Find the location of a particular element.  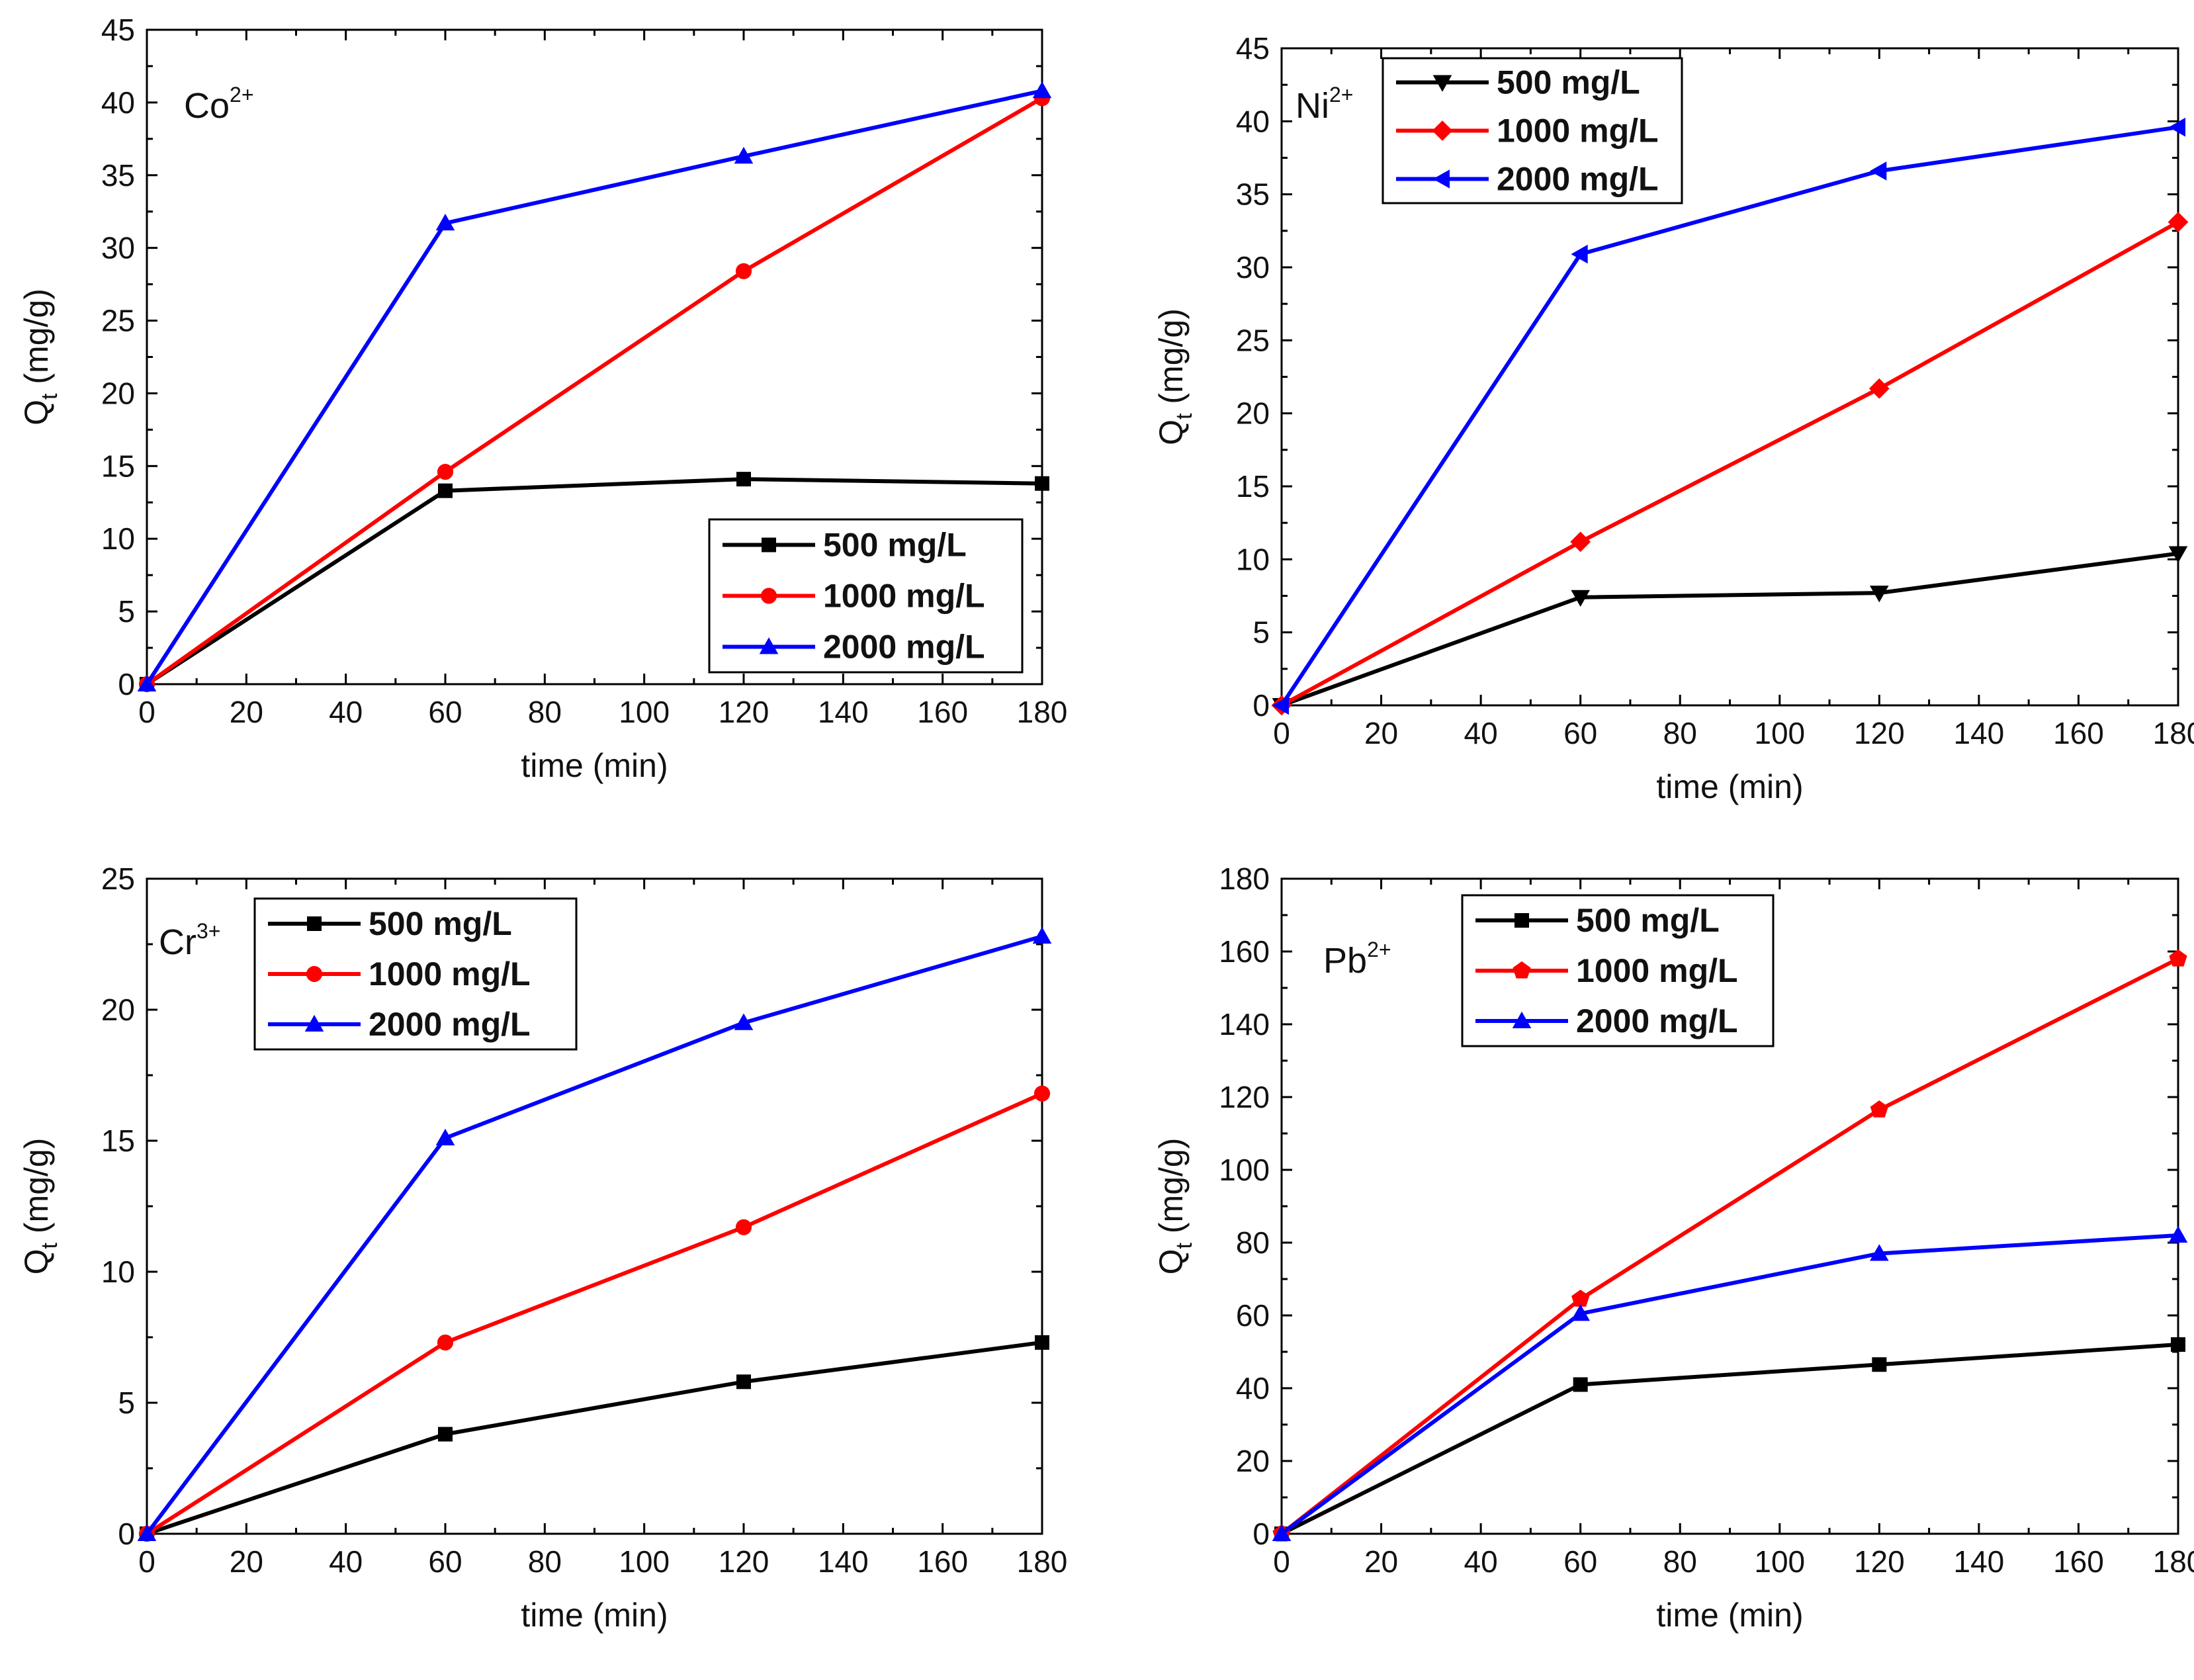

ion-label: Cr3+ is located at coordinates (189, 941).